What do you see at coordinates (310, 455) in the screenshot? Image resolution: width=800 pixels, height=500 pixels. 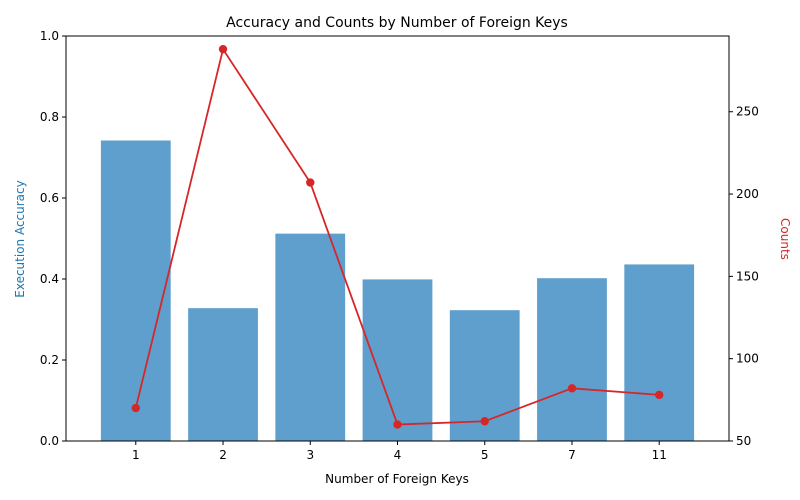 I see `x-tick-label: 3` at bounding box center [310, 455].